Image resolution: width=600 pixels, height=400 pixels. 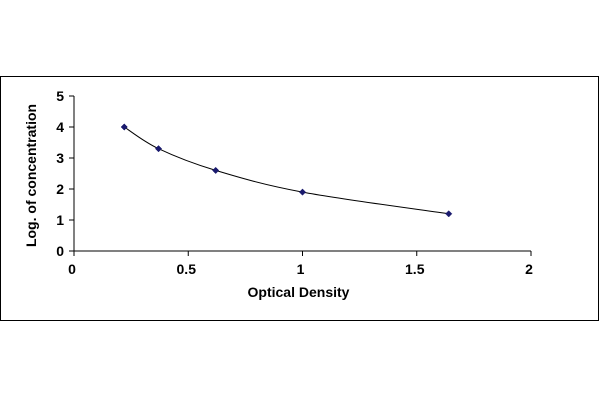 What do you see at coordinates (60, 158) in the screenshot?
I see `y-tick-label: 3` at bounding box center [60, 158].